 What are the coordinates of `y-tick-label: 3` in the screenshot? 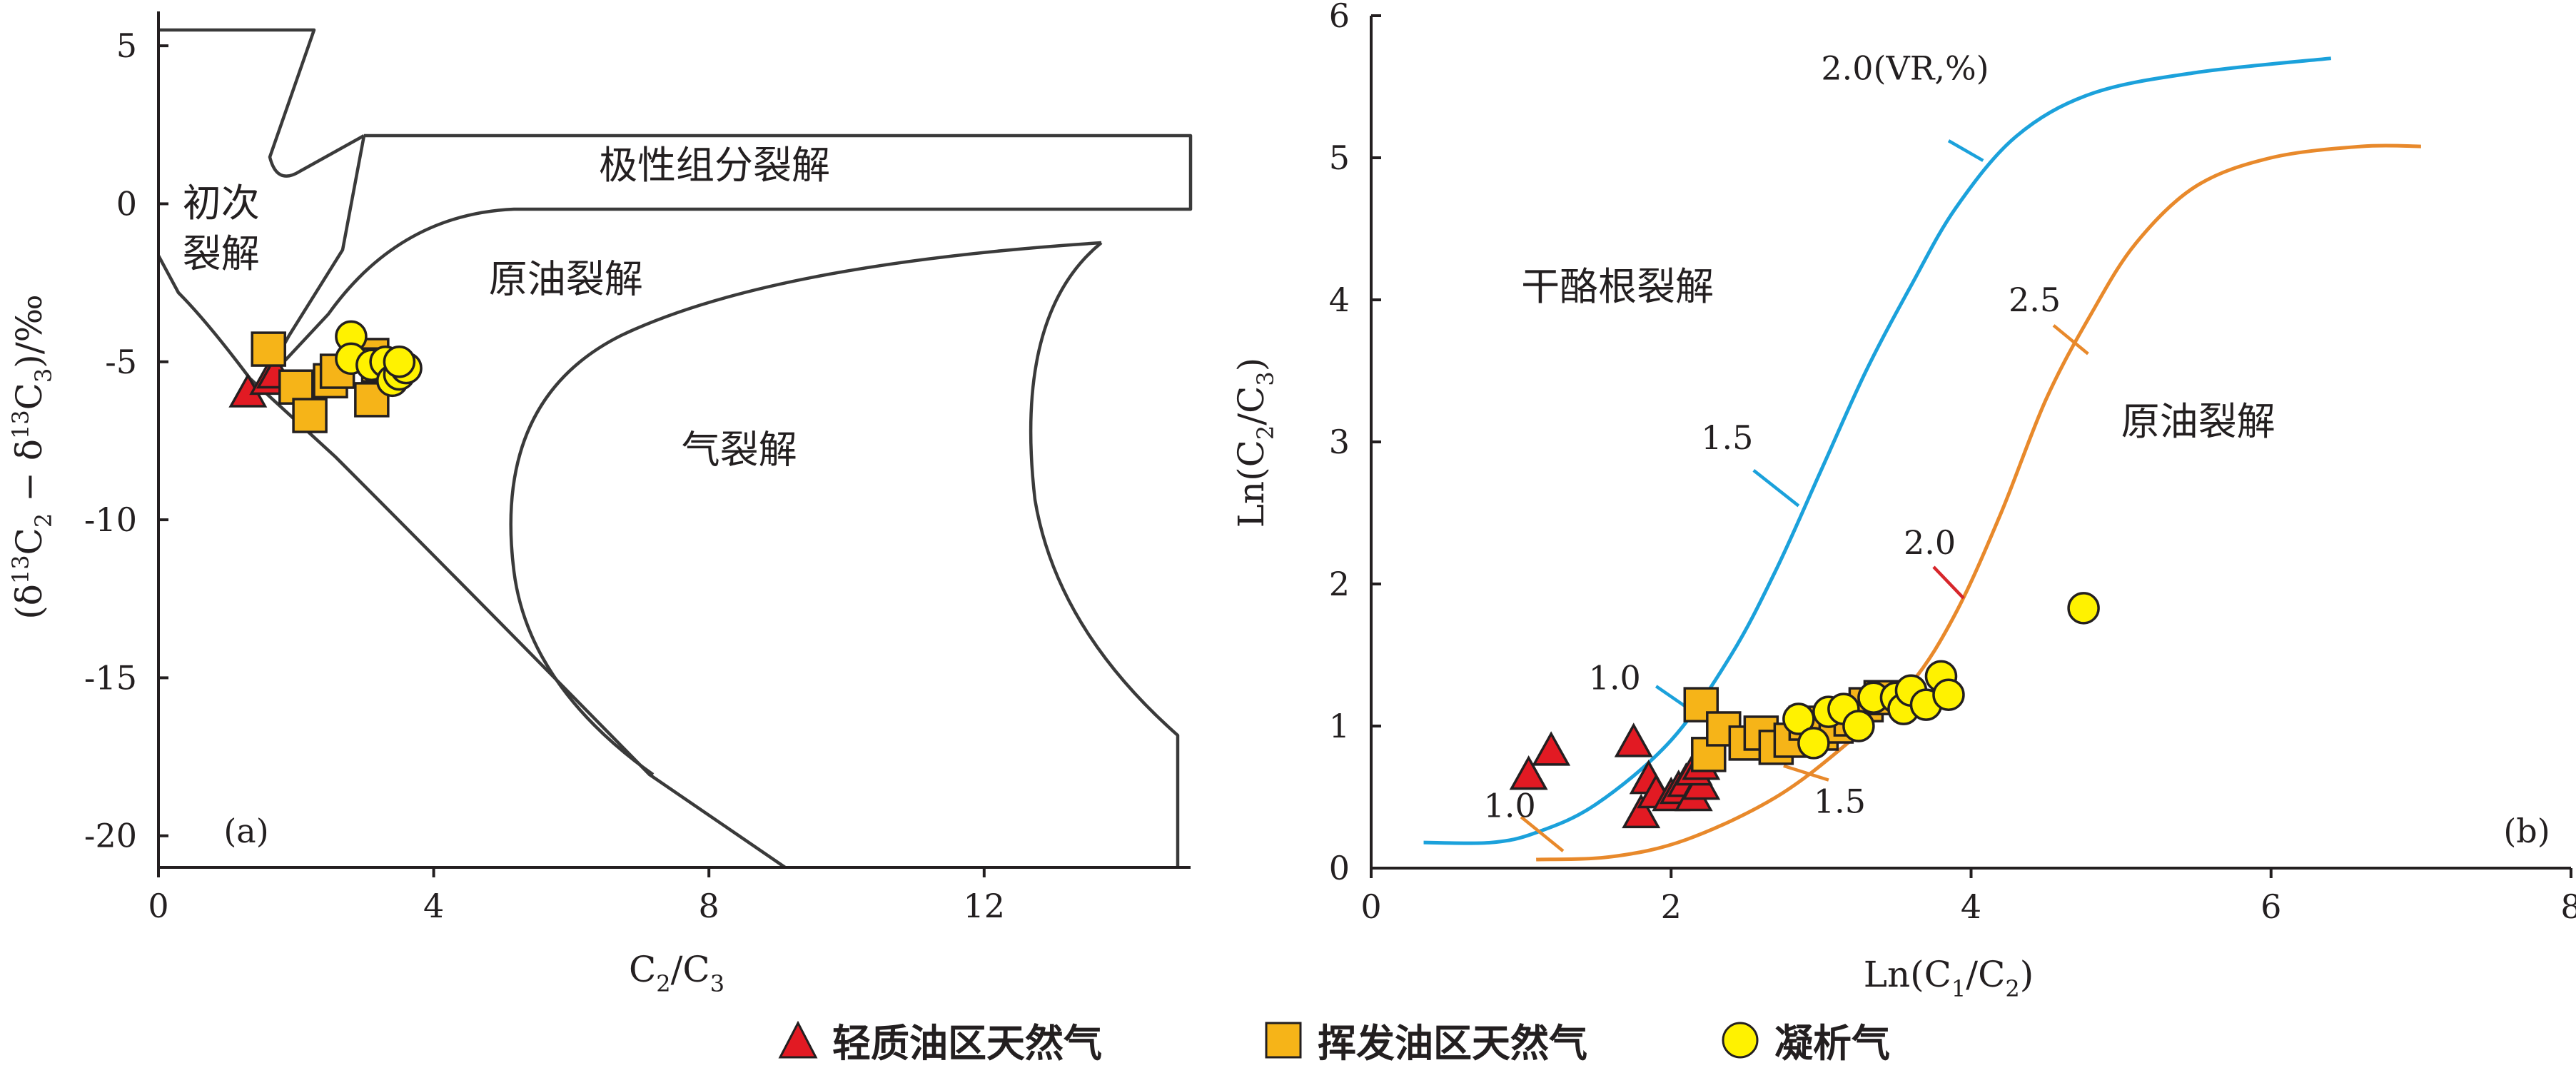 It's located at (1339, 442).